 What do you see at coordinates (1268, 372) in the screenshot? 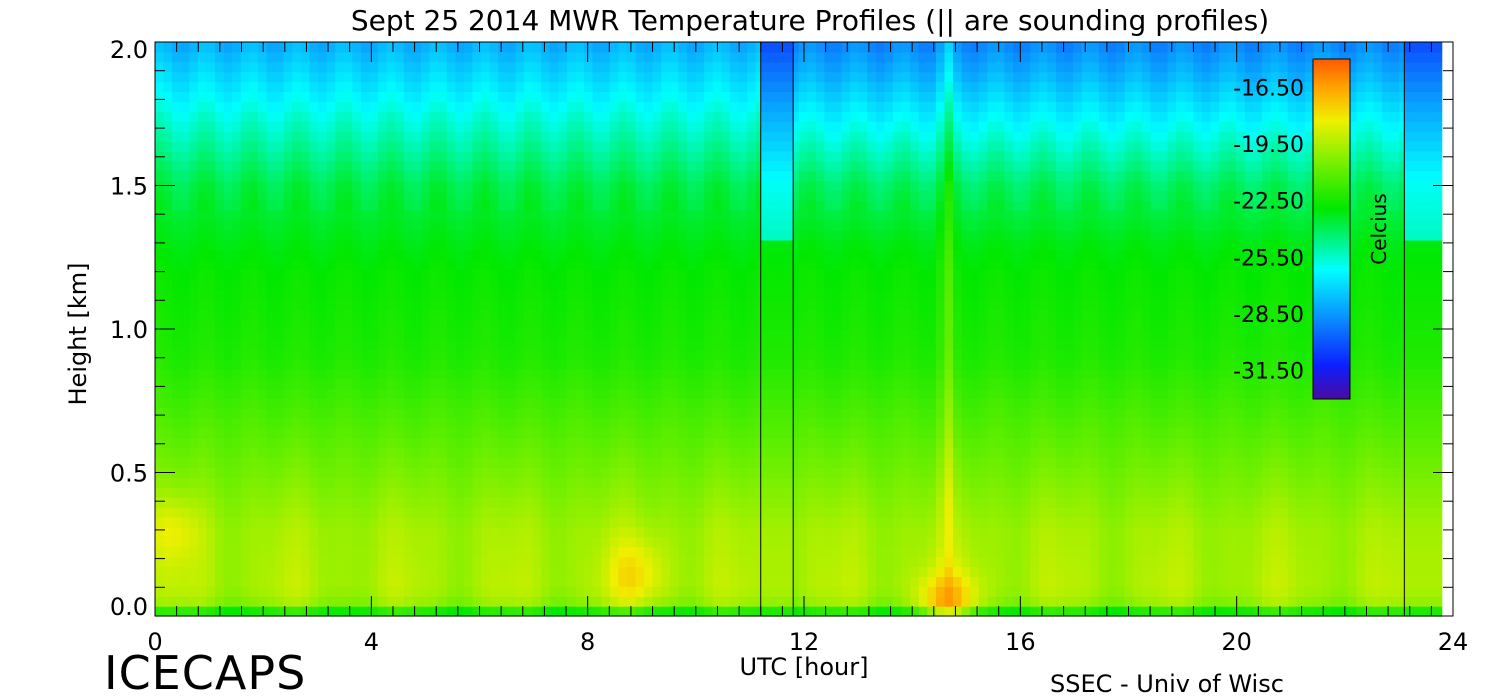
I see `colorbar-tick-label: -31.50` at bounding box center [1268, 372].